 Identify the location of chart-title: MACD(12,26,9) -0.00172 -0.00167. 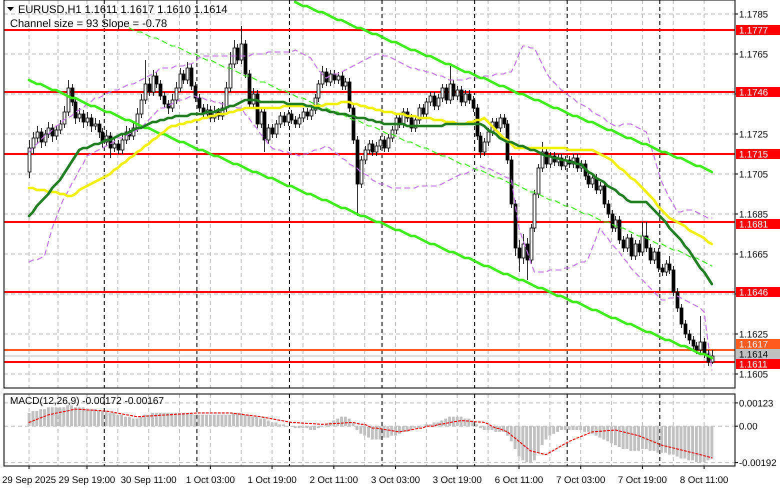
(87, 401).